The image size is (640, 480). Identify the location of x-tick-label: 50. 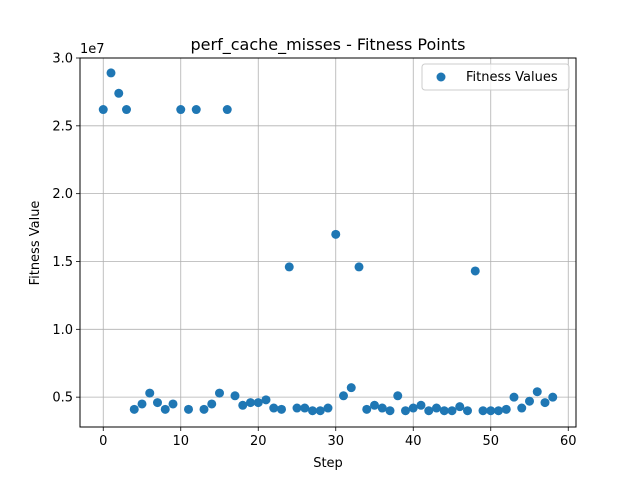
(490, 441).